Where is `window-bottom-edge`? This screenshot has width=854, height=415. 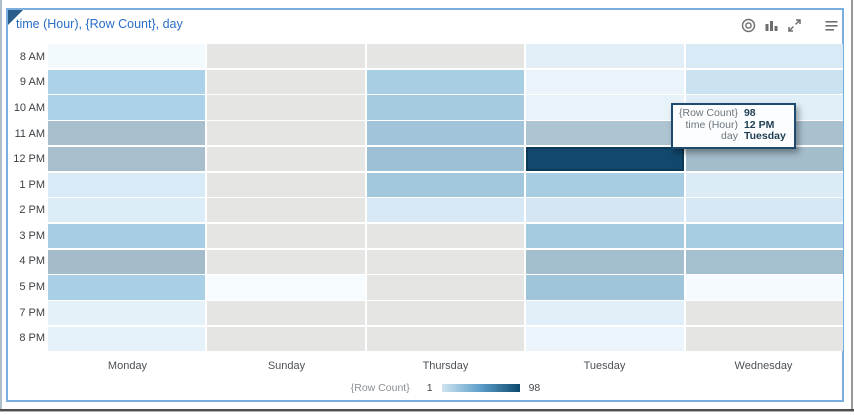 window-bottom-edge is located at coordinates (427, 410).